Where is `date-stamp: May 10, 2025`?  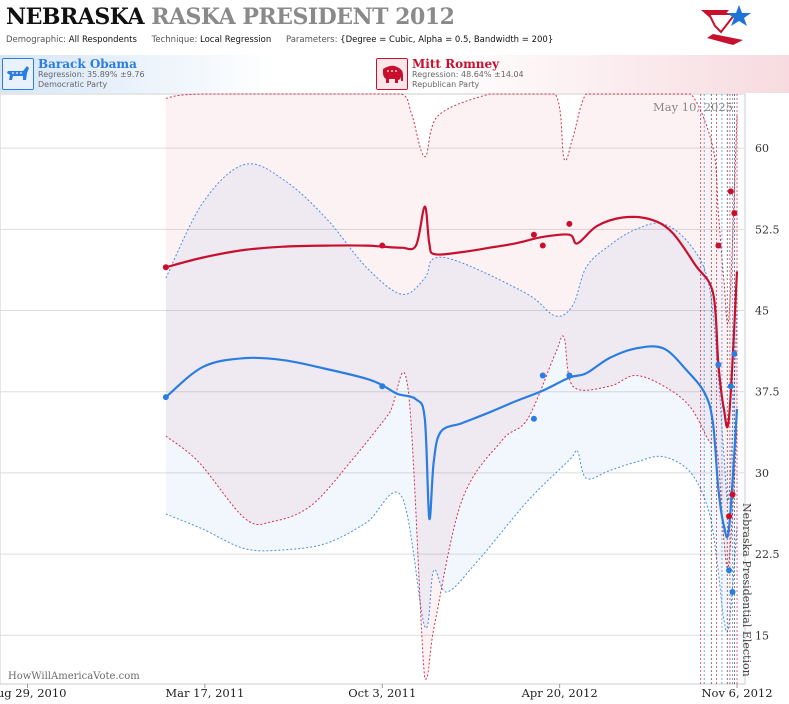 date-stamp: May 10, 2025 is located at coordinates (693, 107).